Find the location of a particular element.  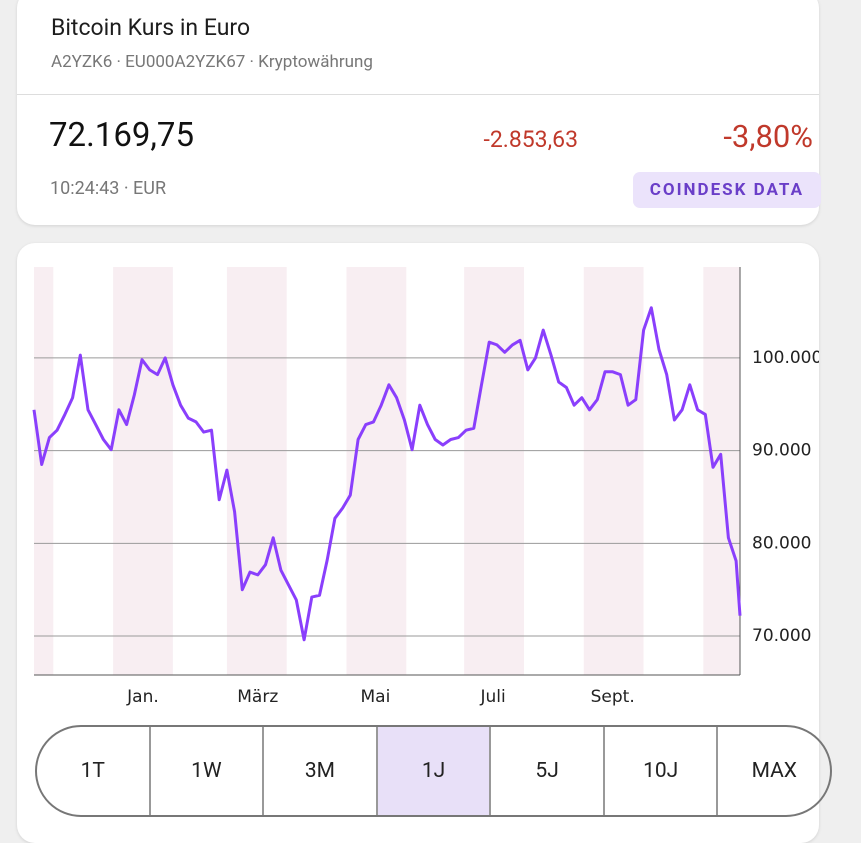

y-tick-label: 100.000 is located at coordinates (785, 358).